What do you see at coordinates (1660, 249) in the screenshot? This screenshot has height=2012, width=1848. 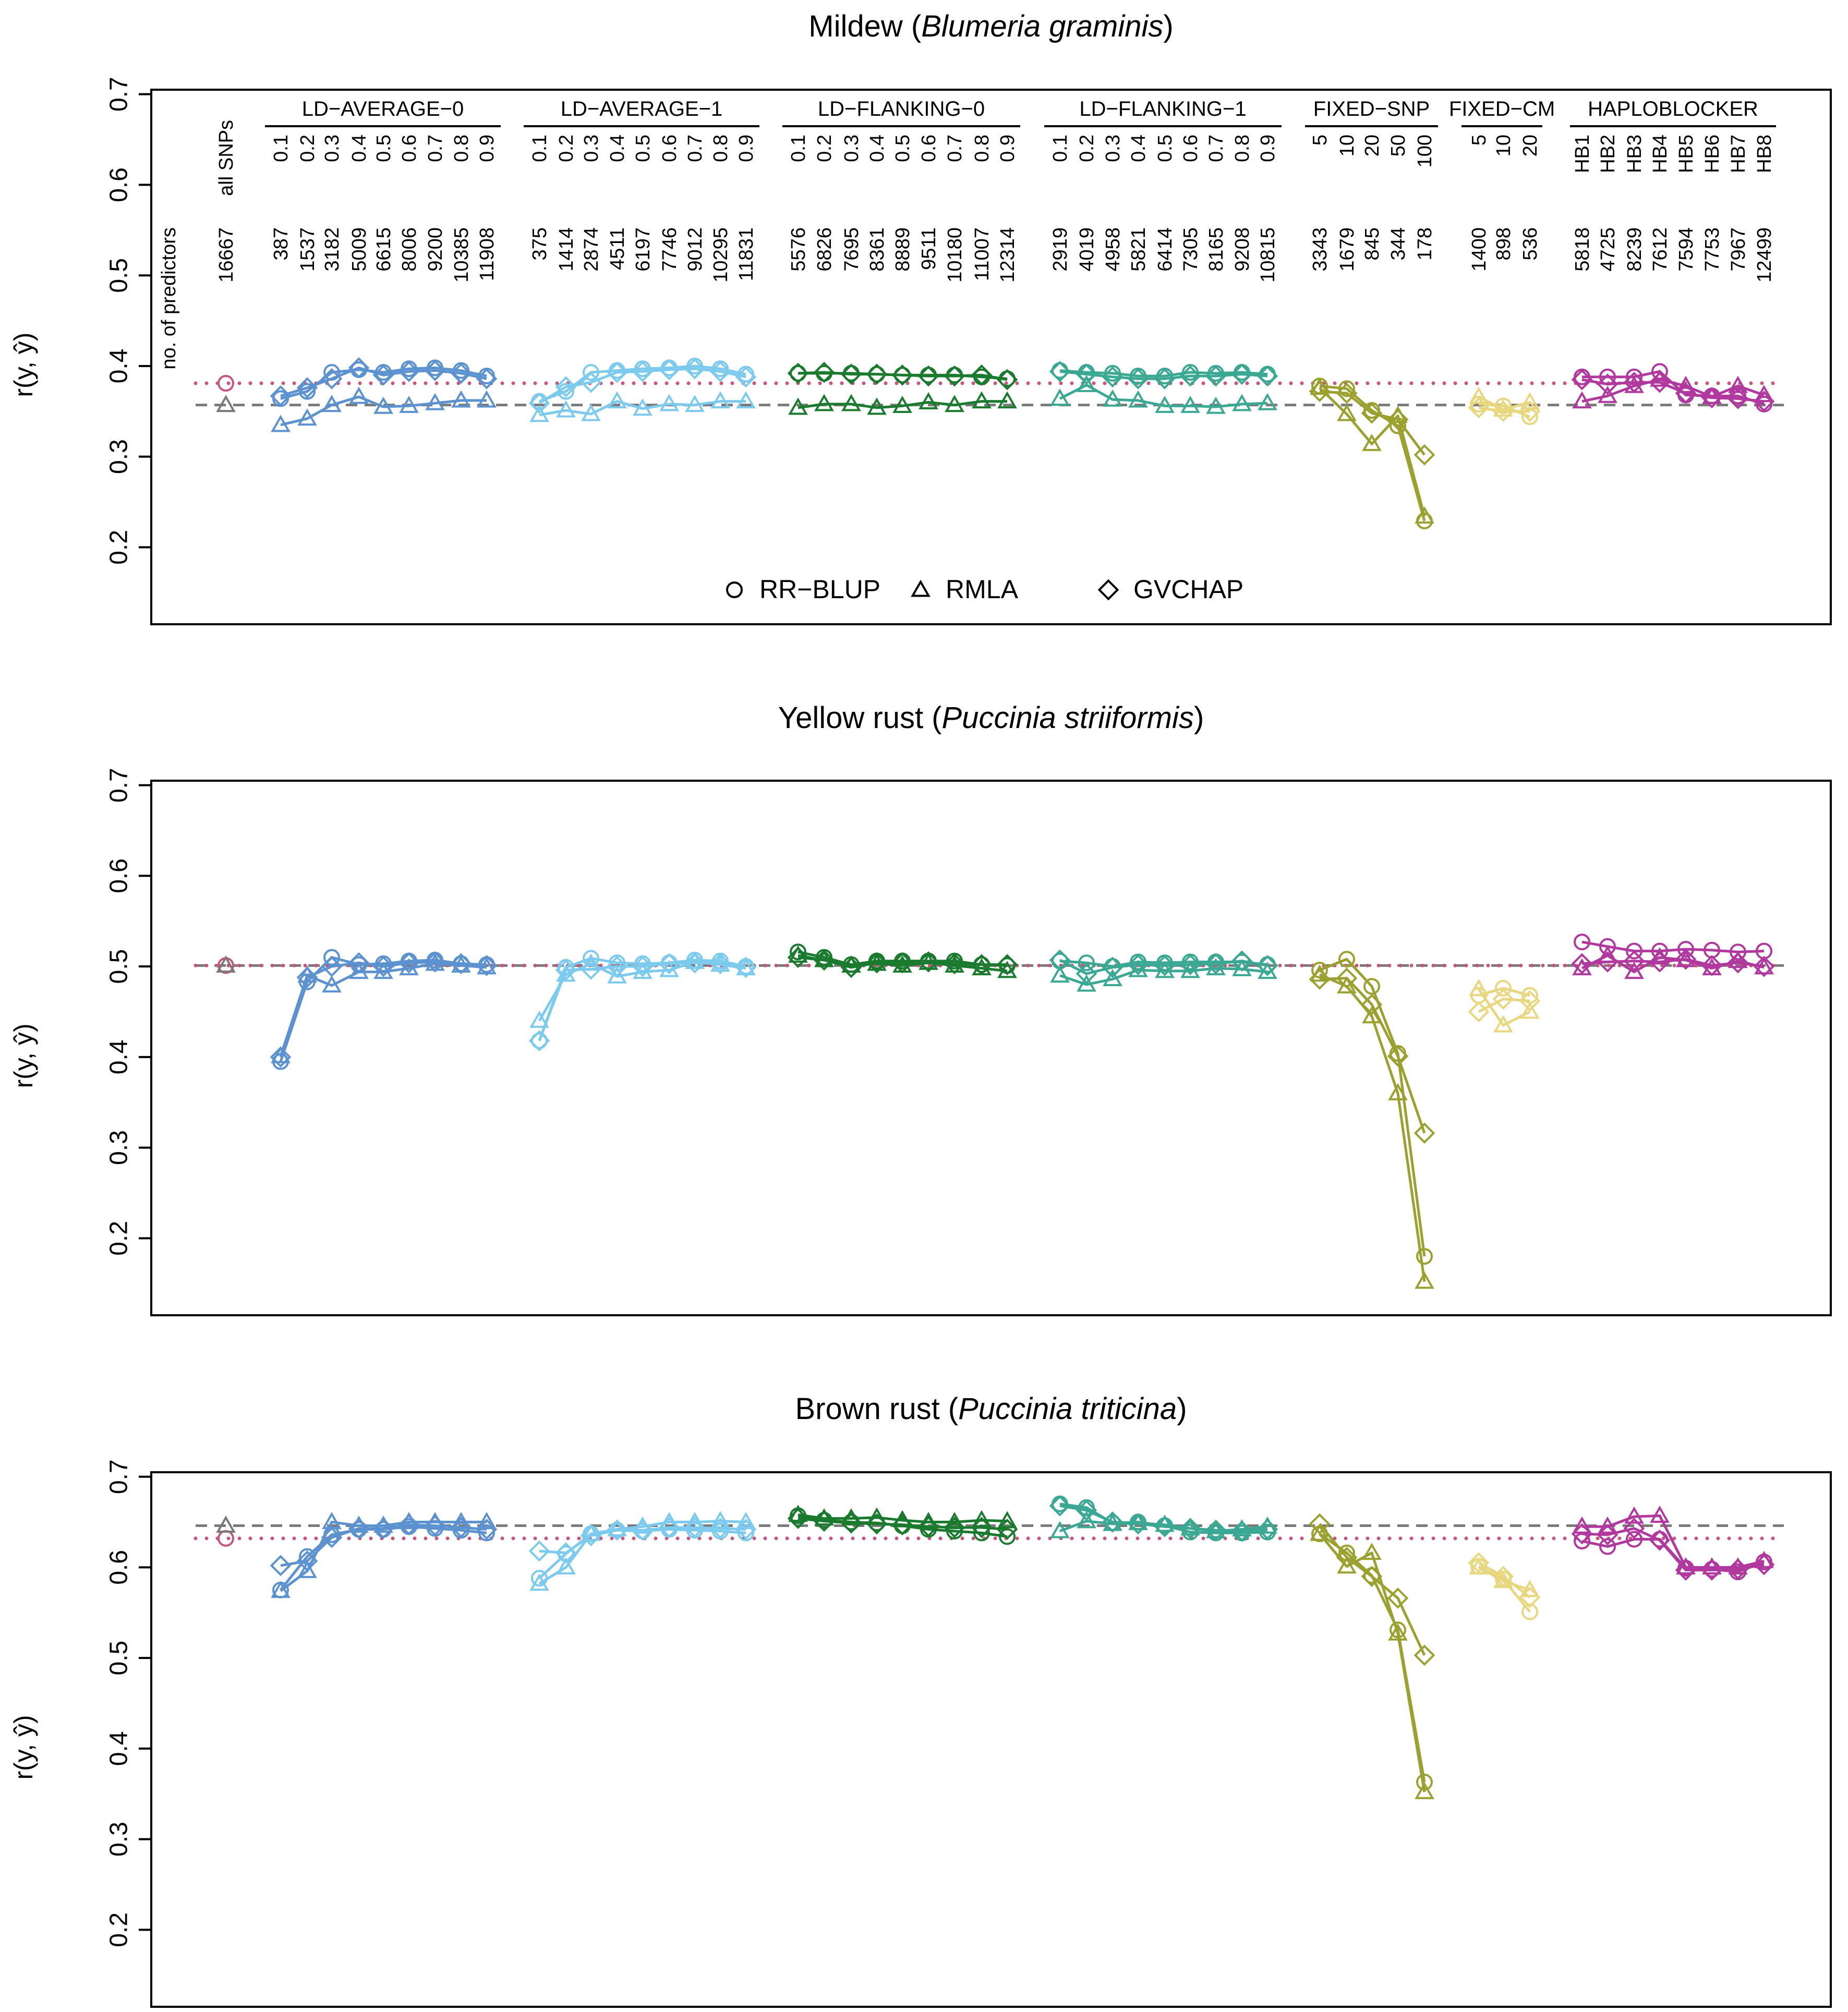 I see `predictor-count: 7612` at bounding box center [1660, 249].